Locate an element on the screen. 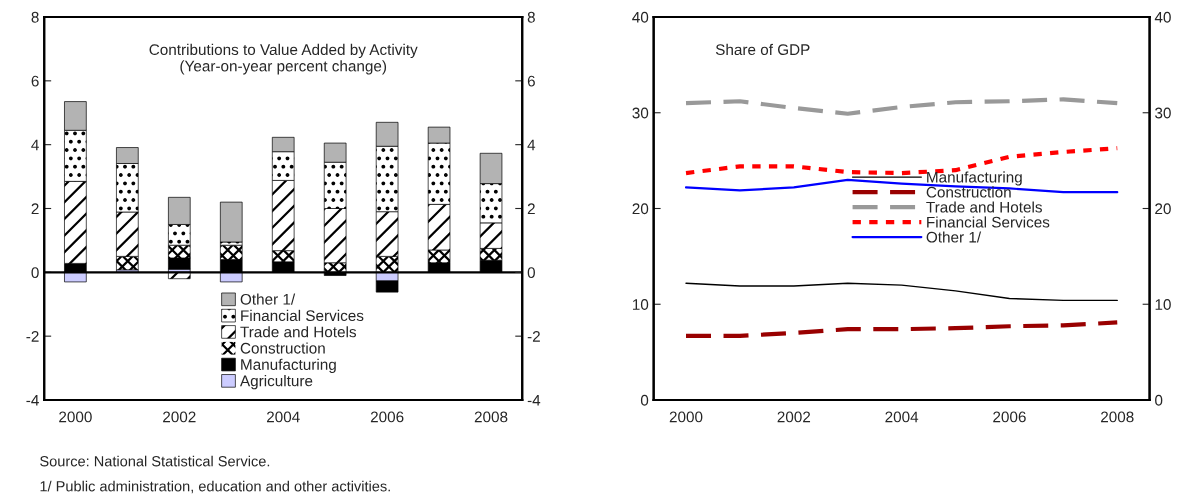 The height and width of the screenshot is (500, 1195). y-tick-label: 40 is located at coordinates (640, 17).